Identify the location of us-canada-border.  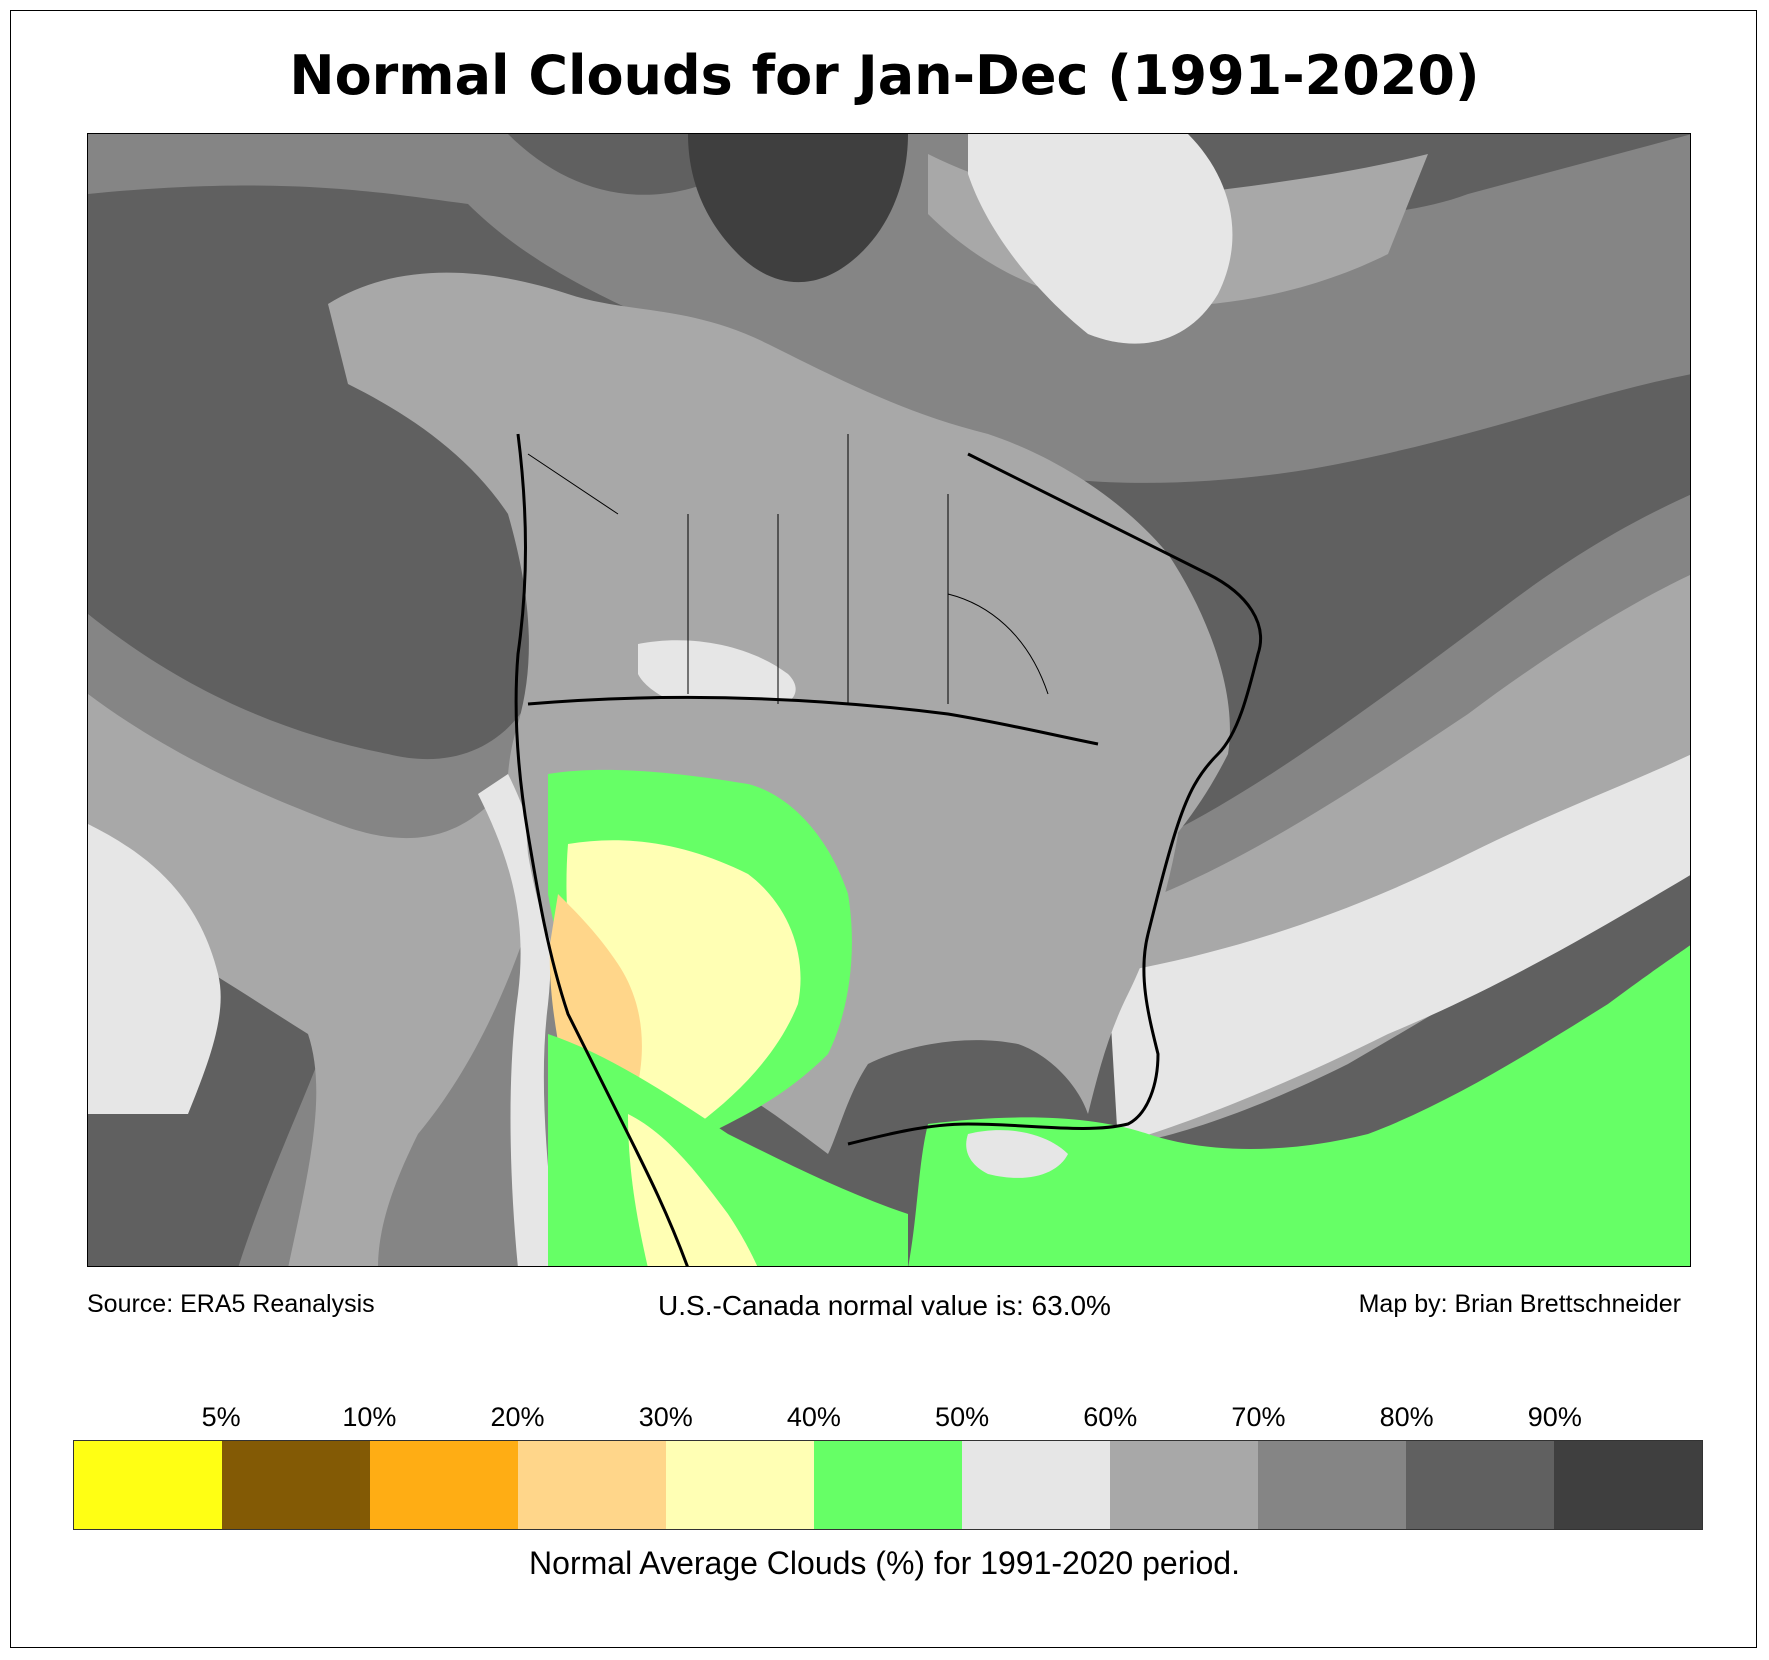
(813, 720).